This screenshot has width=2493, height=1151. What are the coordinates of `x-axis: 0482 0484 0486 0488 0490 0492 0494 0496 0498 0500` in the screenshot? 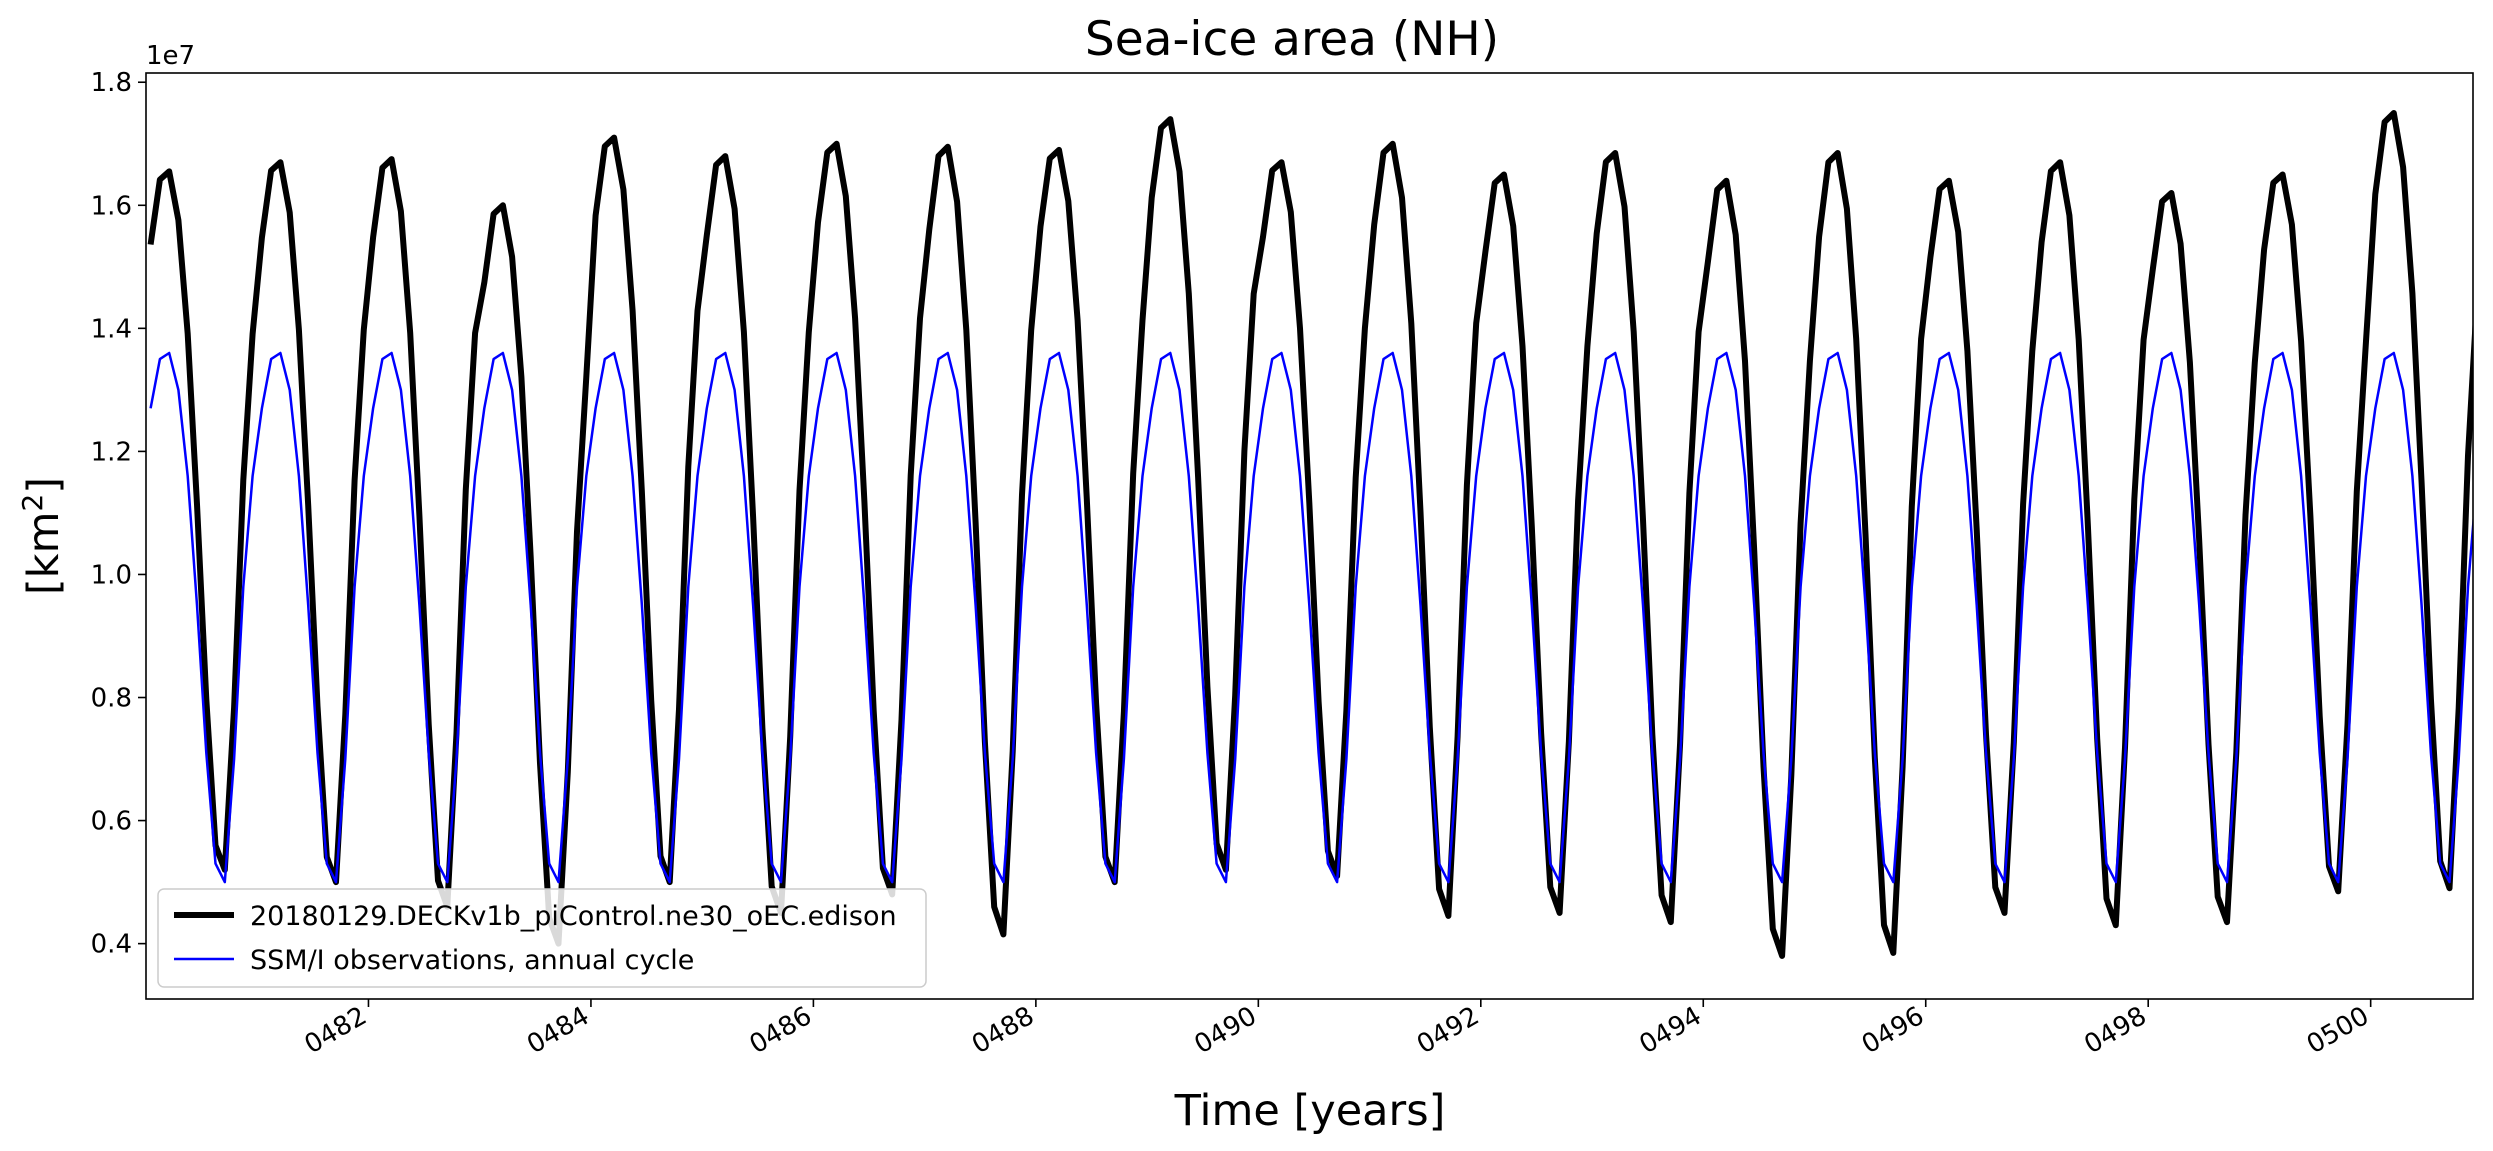 It's located at (1337, 1029).